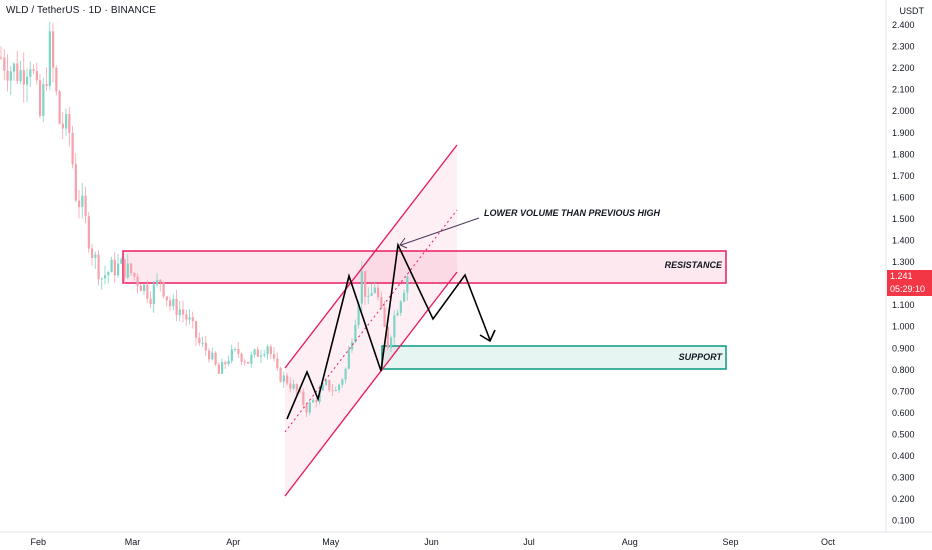 This screenshot has width=932, height=550. I want to click on projection-path, so click(388, 331).